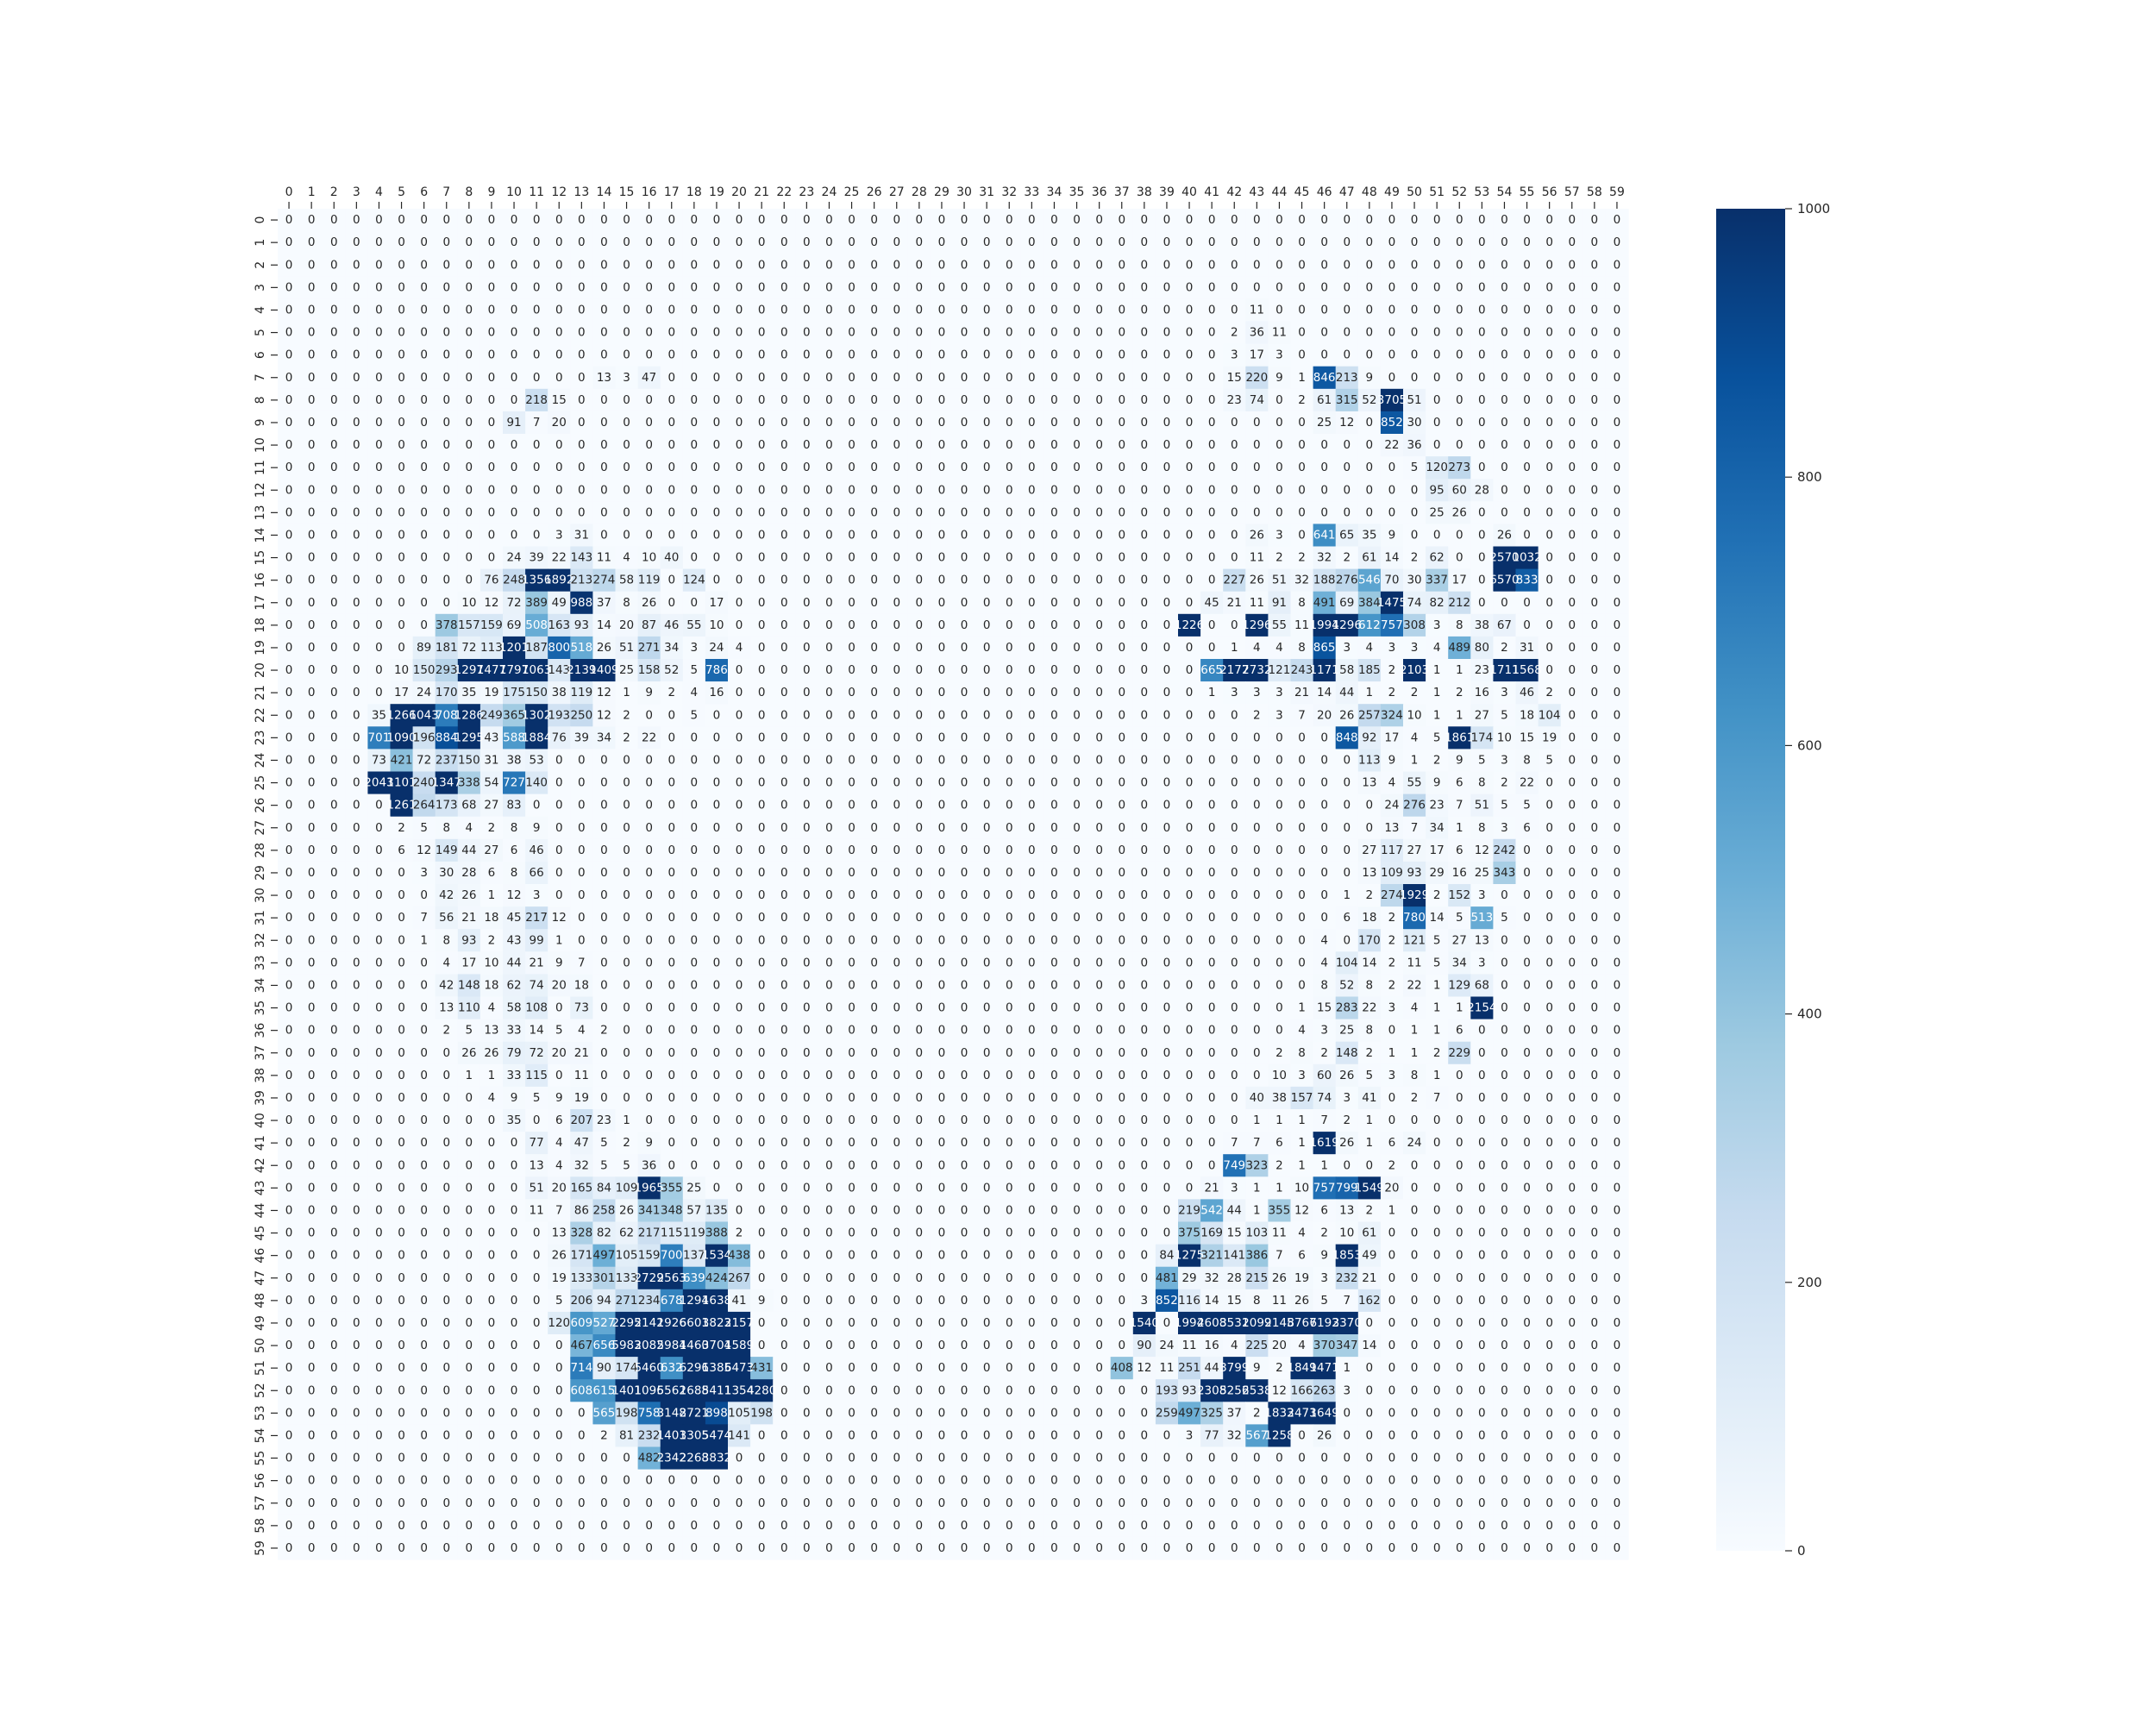  What do you see at coordinates (491, 581) in the screenshot?
I see `cell-value-label: 76` at bounding box center [491, 581].